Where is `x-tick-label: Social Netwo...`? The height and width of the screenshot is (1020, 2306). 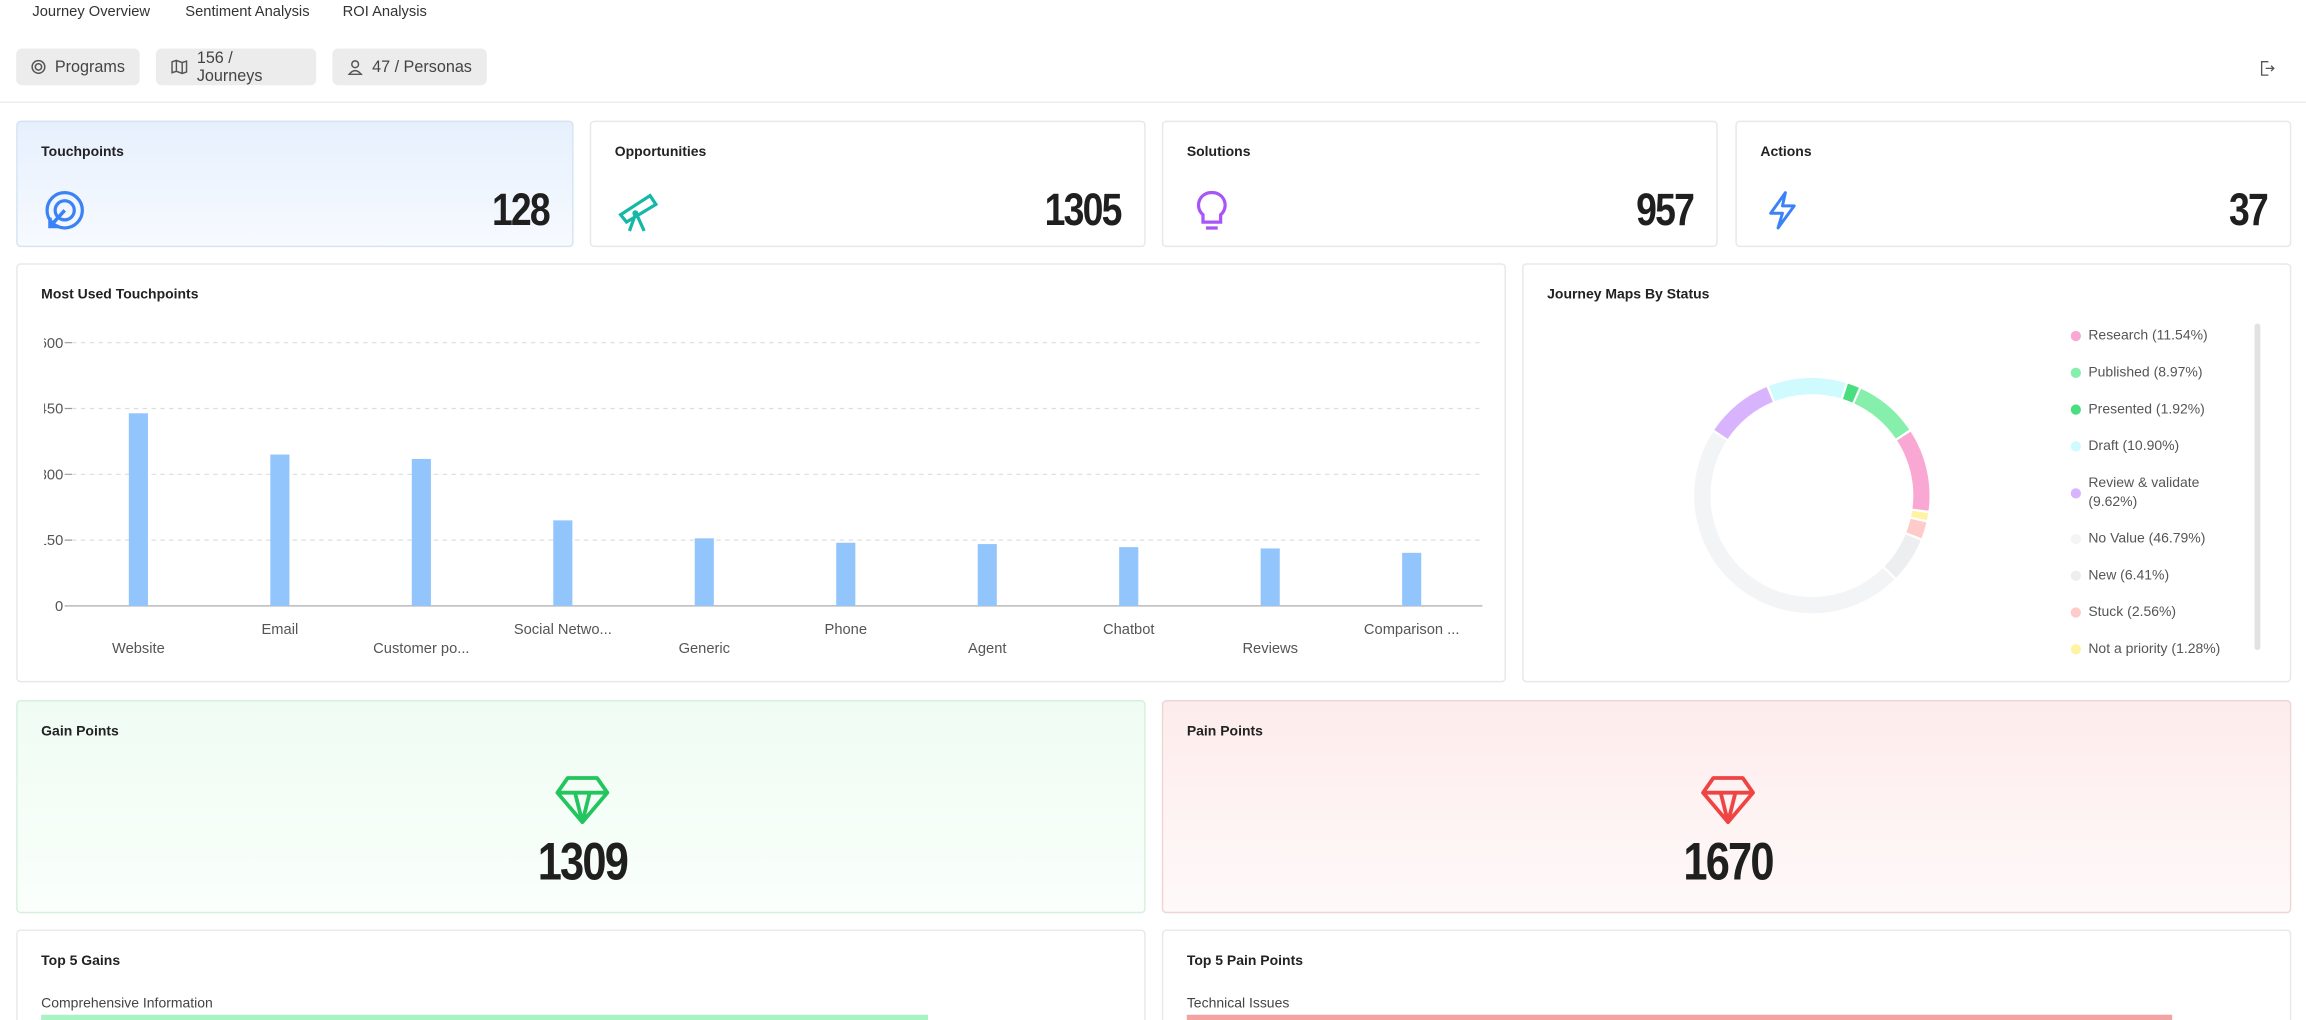 x-tick-label: Social Netwo... is located at coordinates (563, 630).